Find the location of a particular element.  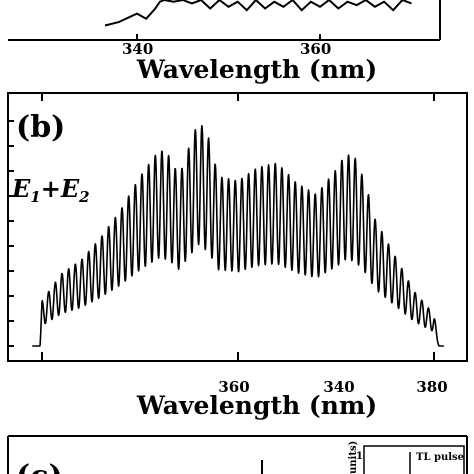

panel-c-inset-y-label: units) is located at coordinates (353, 457).